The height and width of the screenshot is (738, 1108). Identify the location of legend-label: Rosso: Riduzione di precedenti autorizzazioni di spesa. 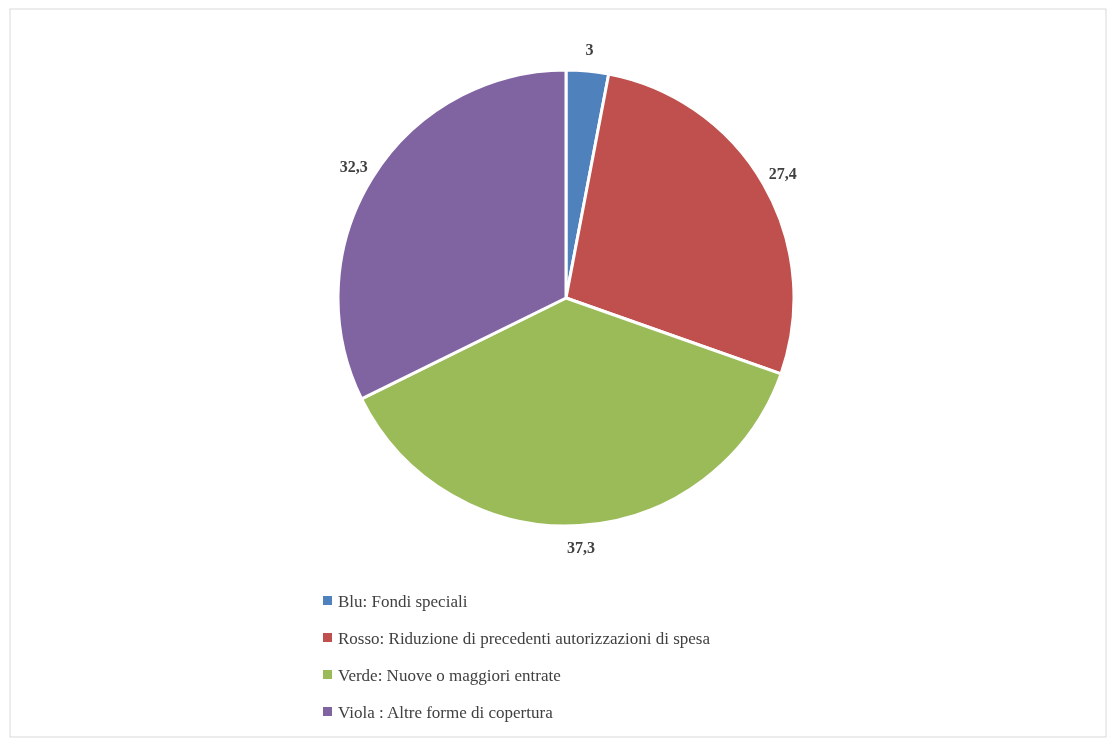
(524, 638).